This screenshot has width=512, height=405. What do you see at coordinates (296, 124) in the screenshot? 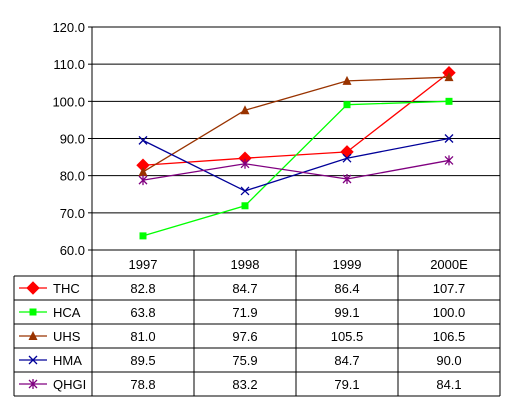
I see `series-line-uhs` at bounding box center [296, 124].